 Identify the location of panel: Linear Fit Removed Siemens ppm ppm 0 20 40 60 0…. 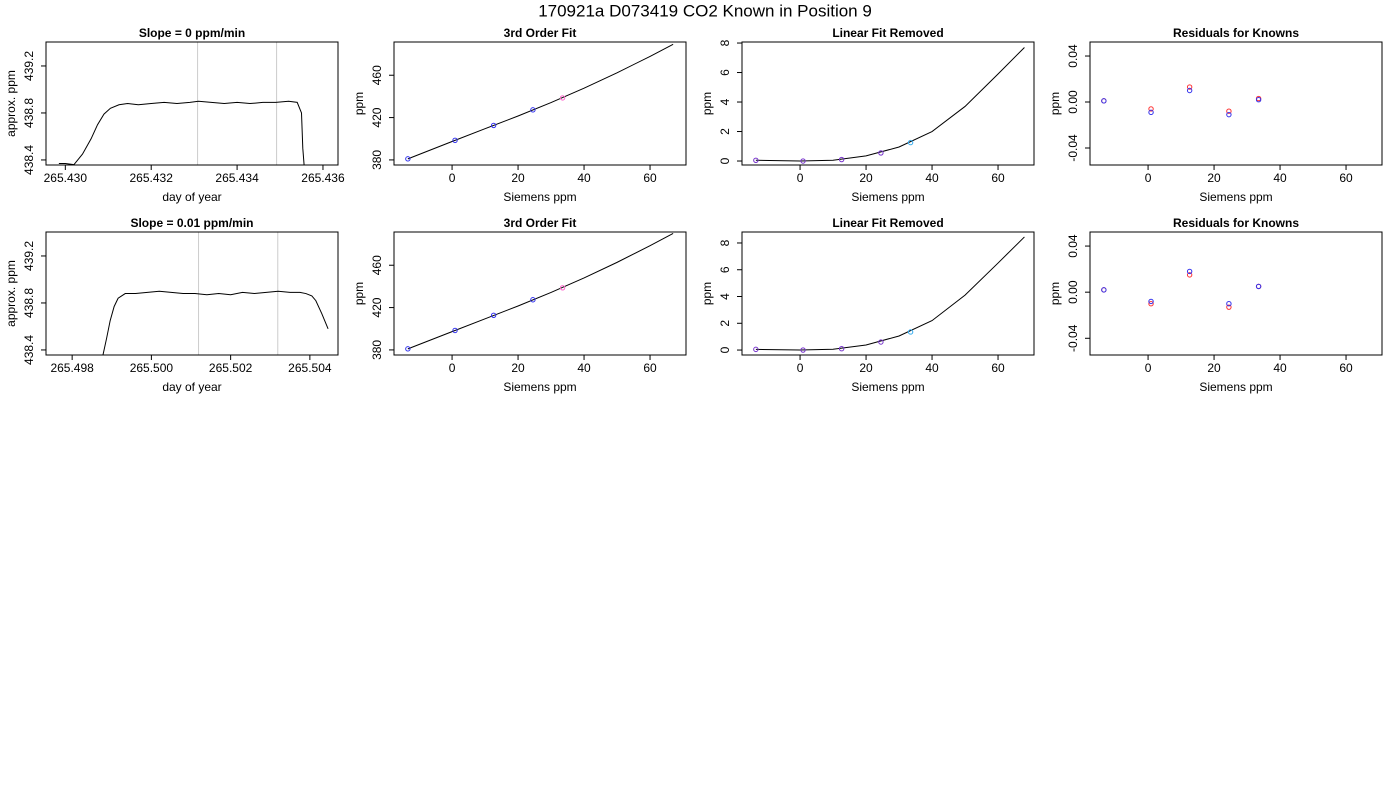
(867, 305).